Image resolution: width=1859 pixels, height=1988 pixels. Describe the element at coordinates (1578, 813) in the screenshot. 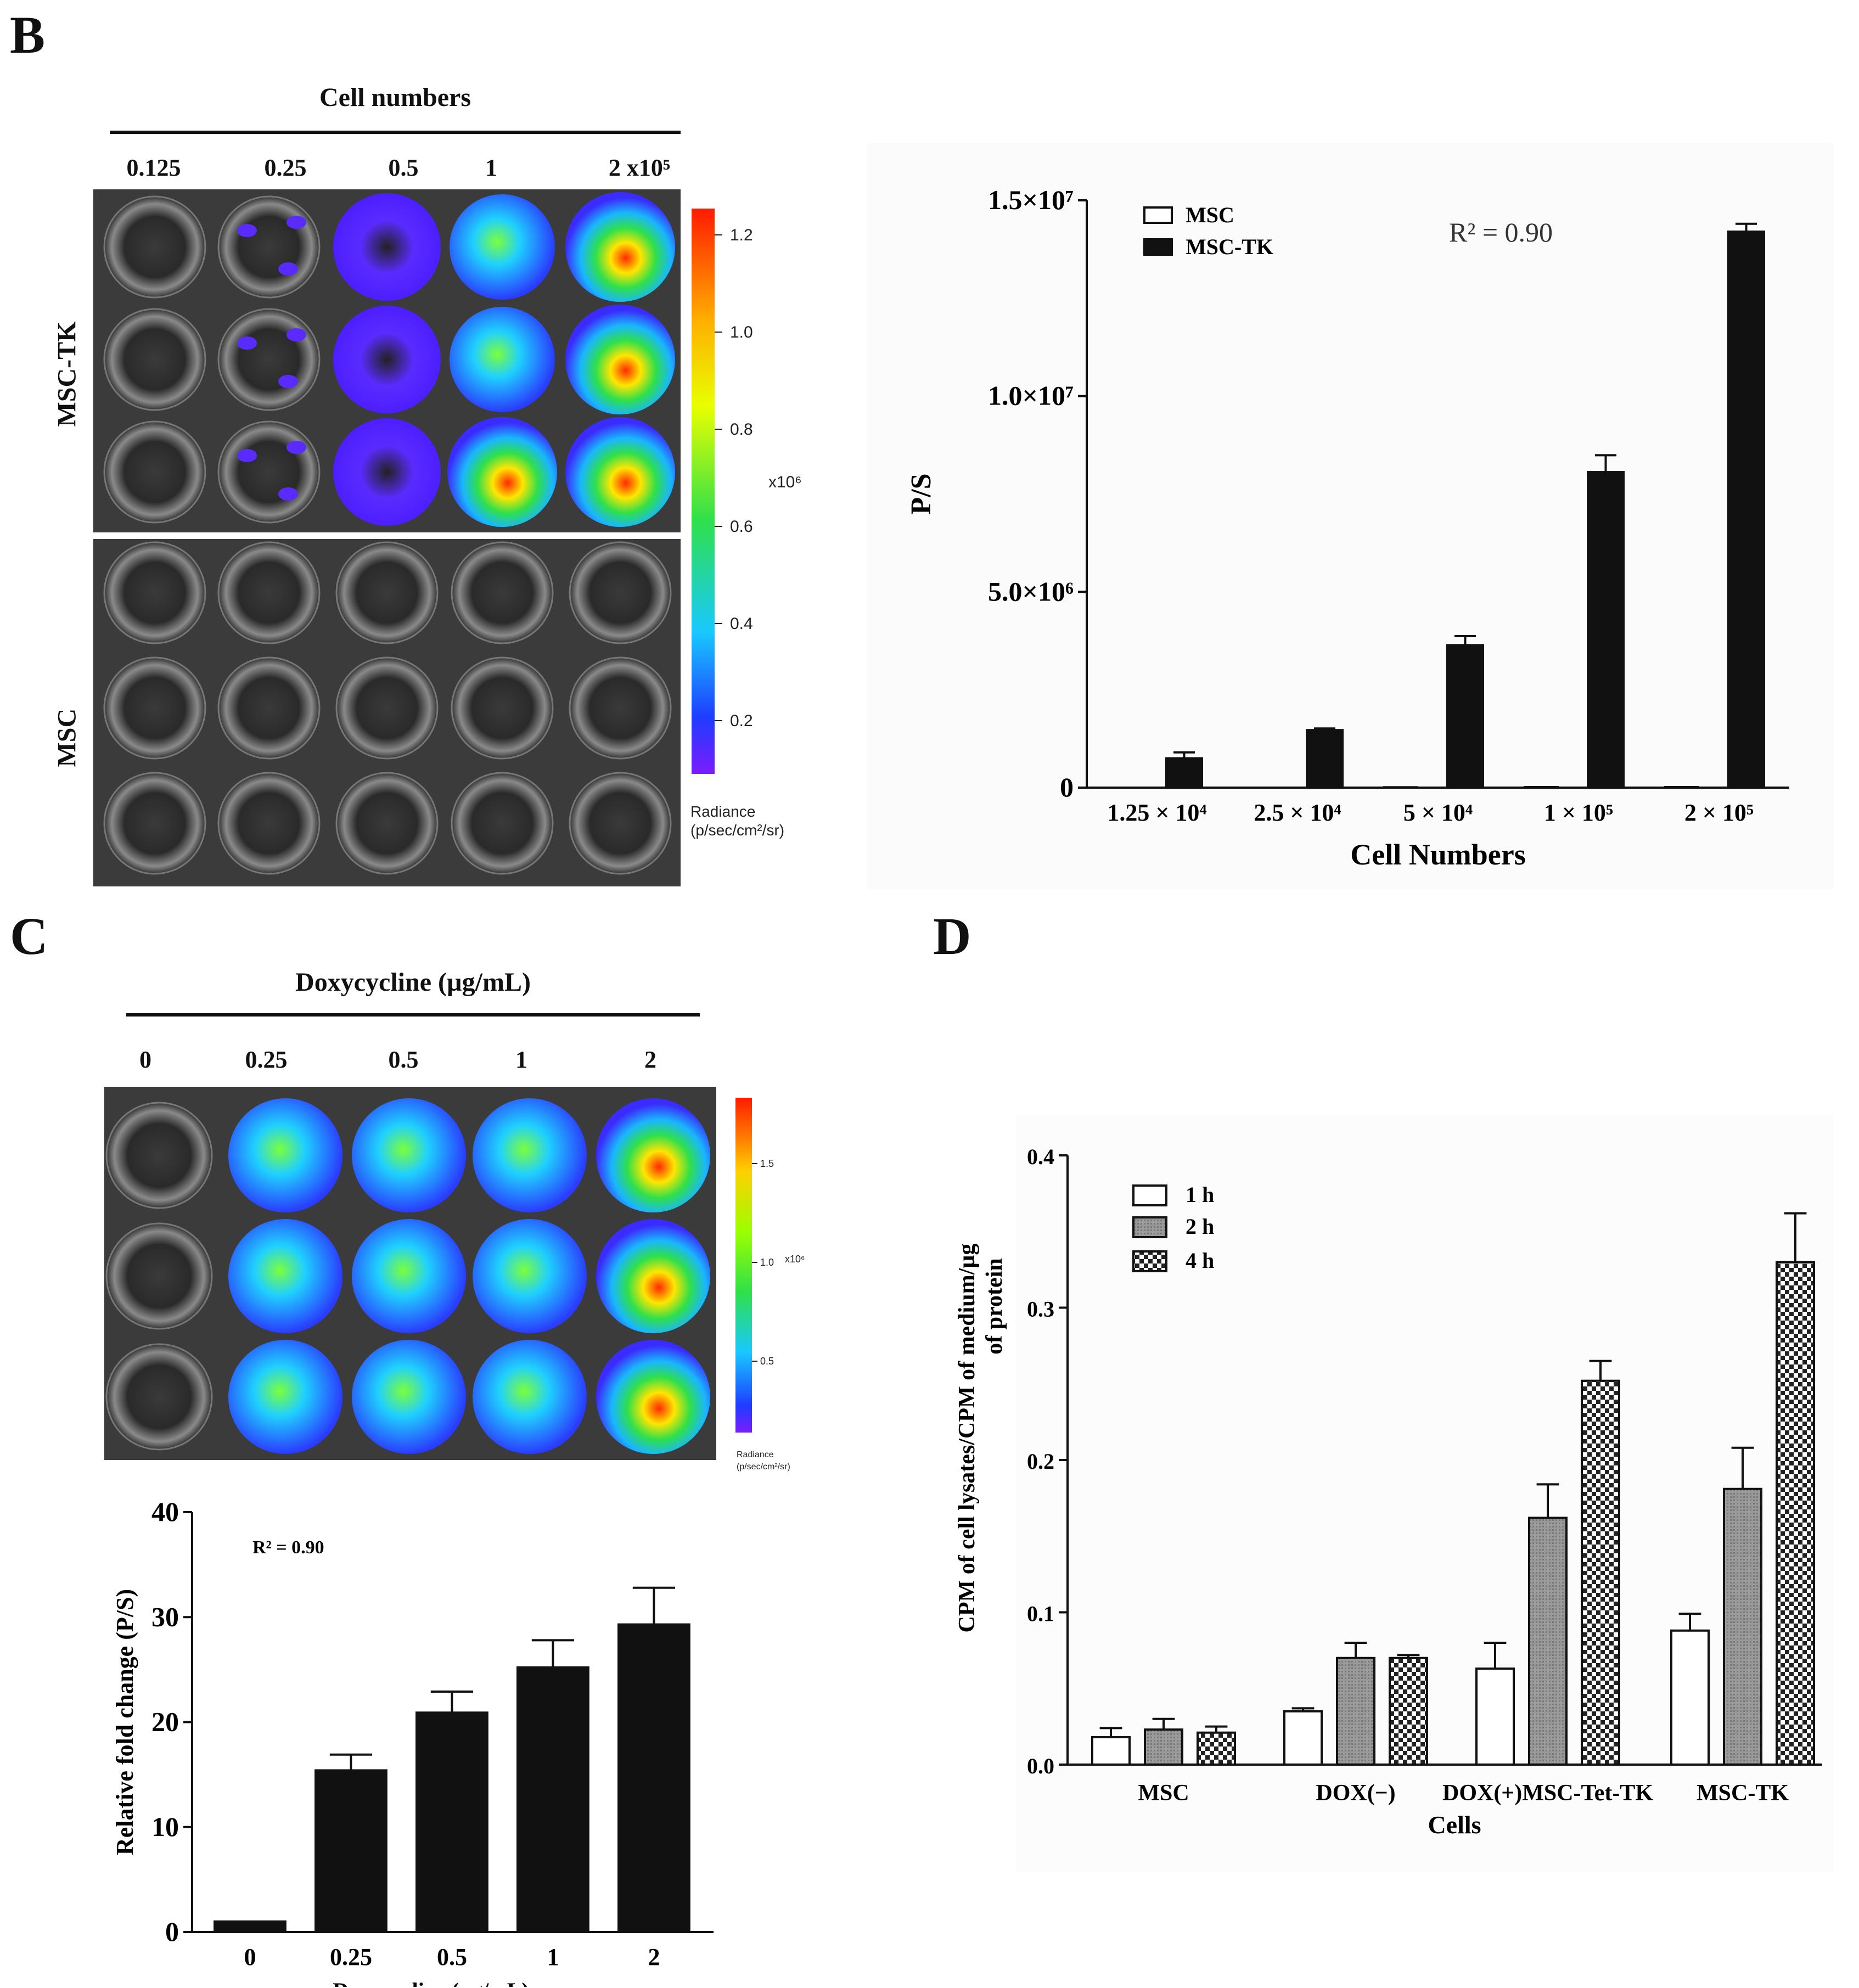

I see `x-tick-label: 1 × 10⁵` at that location.